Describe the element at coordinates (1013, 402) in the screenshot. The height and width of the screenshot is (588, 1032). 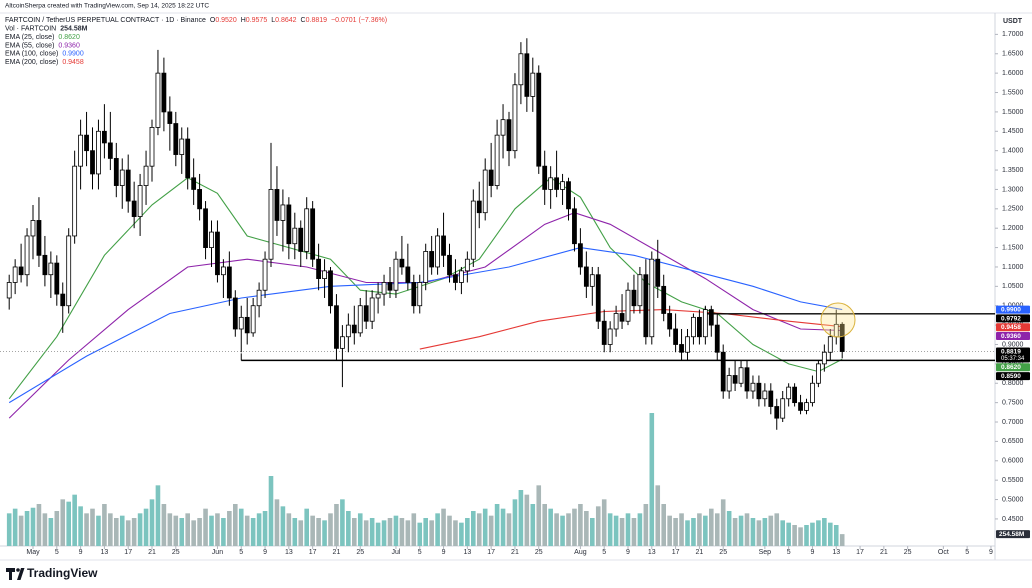
I see `y-tick-label: 0.7500` at that location.